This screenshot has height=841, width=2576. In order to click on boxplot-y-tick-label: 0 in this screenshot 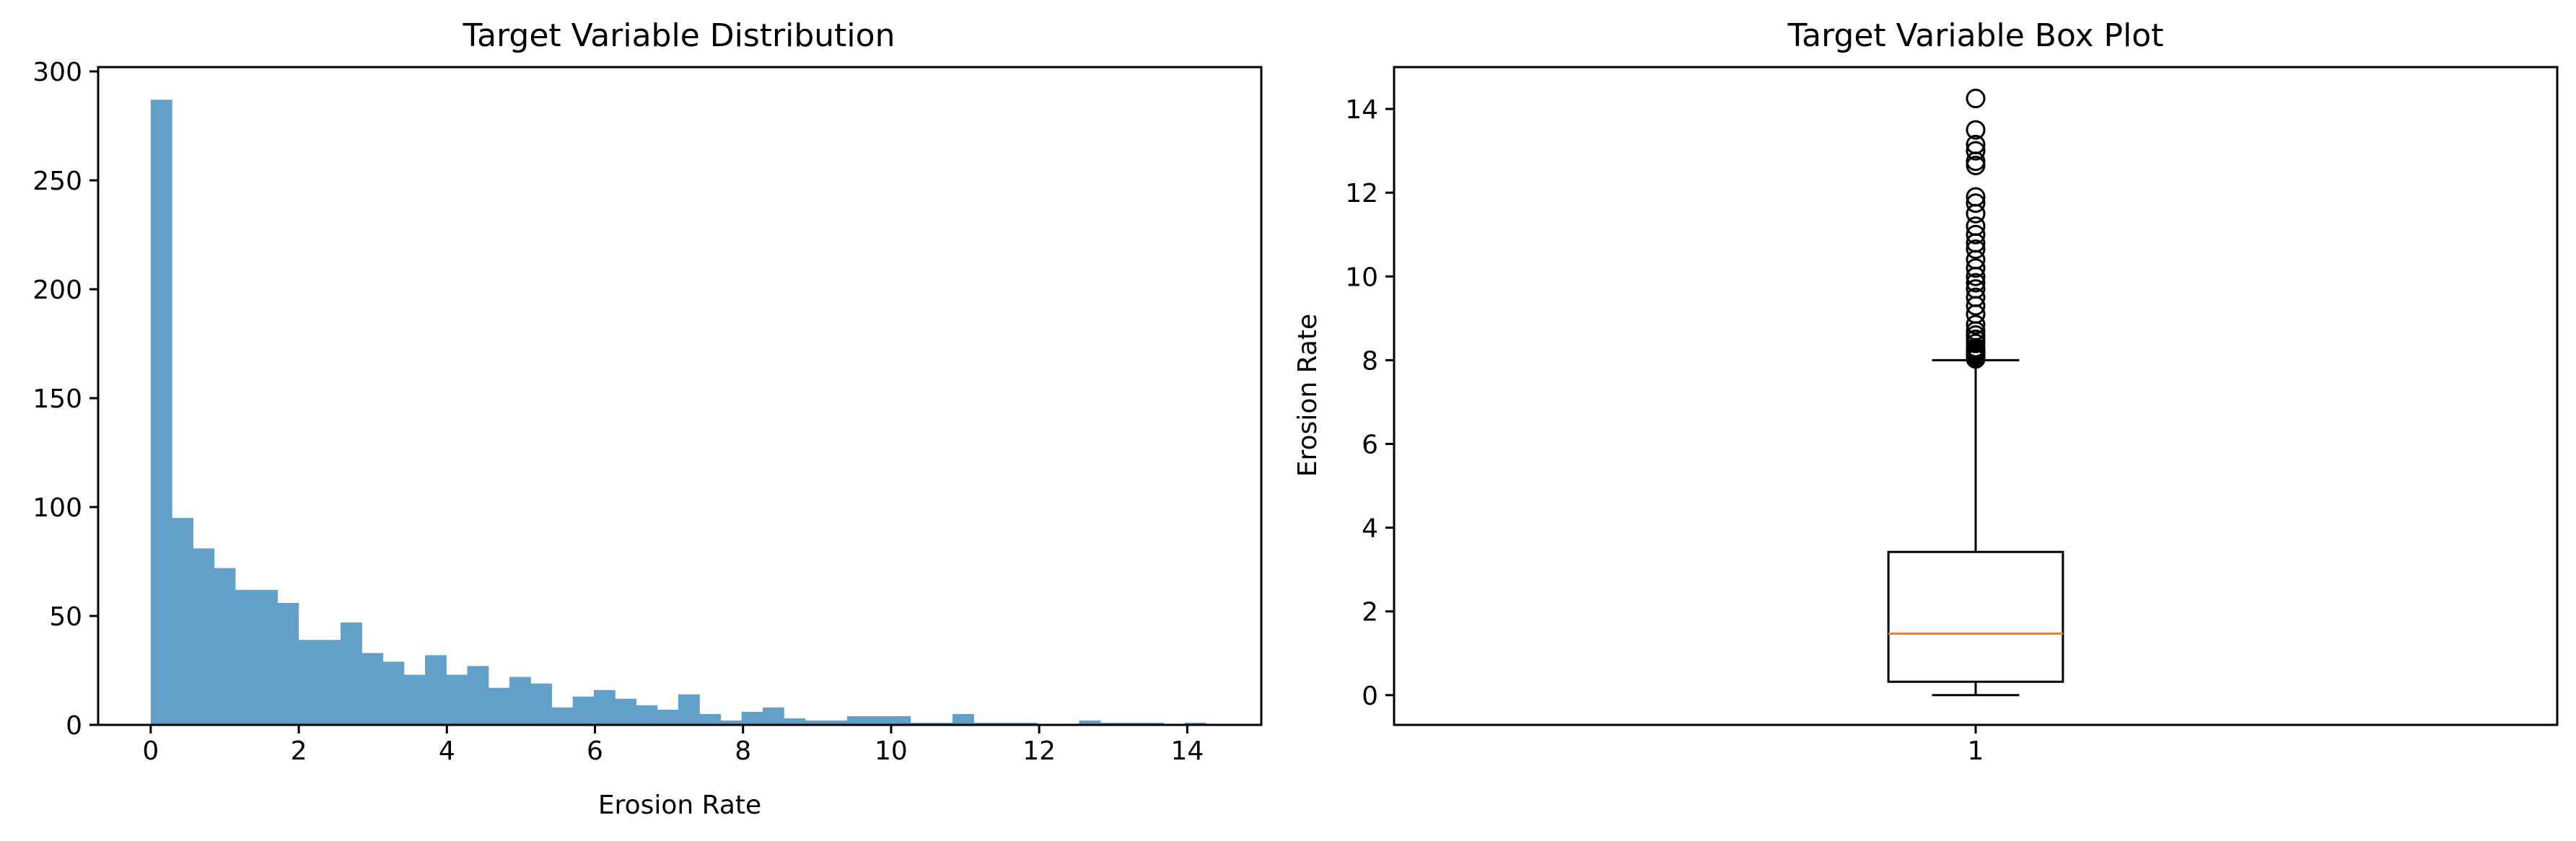, I will do `click(1370, 696)`.